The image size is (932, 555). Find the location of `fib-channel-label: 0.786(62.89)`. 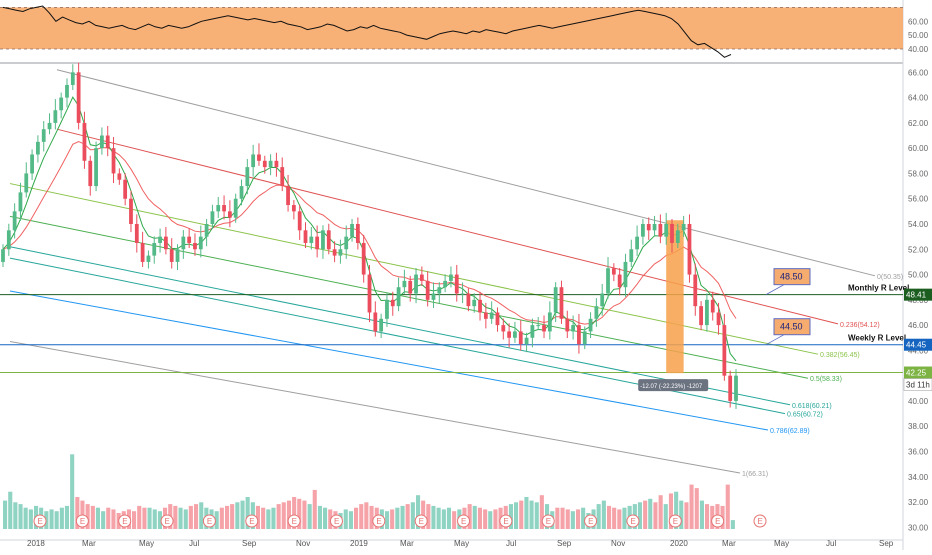

fib-channel-label: 0.786(62.89) is located at coordinates (790, 431).